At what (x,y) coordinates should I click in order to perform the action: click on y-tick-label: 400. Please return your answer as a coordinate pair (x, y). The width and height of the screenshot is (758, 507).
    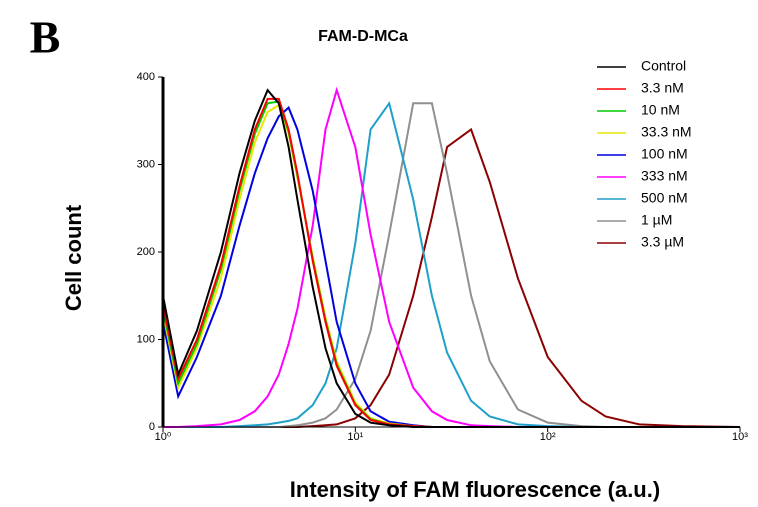
    Looking at the image, I should click on (146, 77).